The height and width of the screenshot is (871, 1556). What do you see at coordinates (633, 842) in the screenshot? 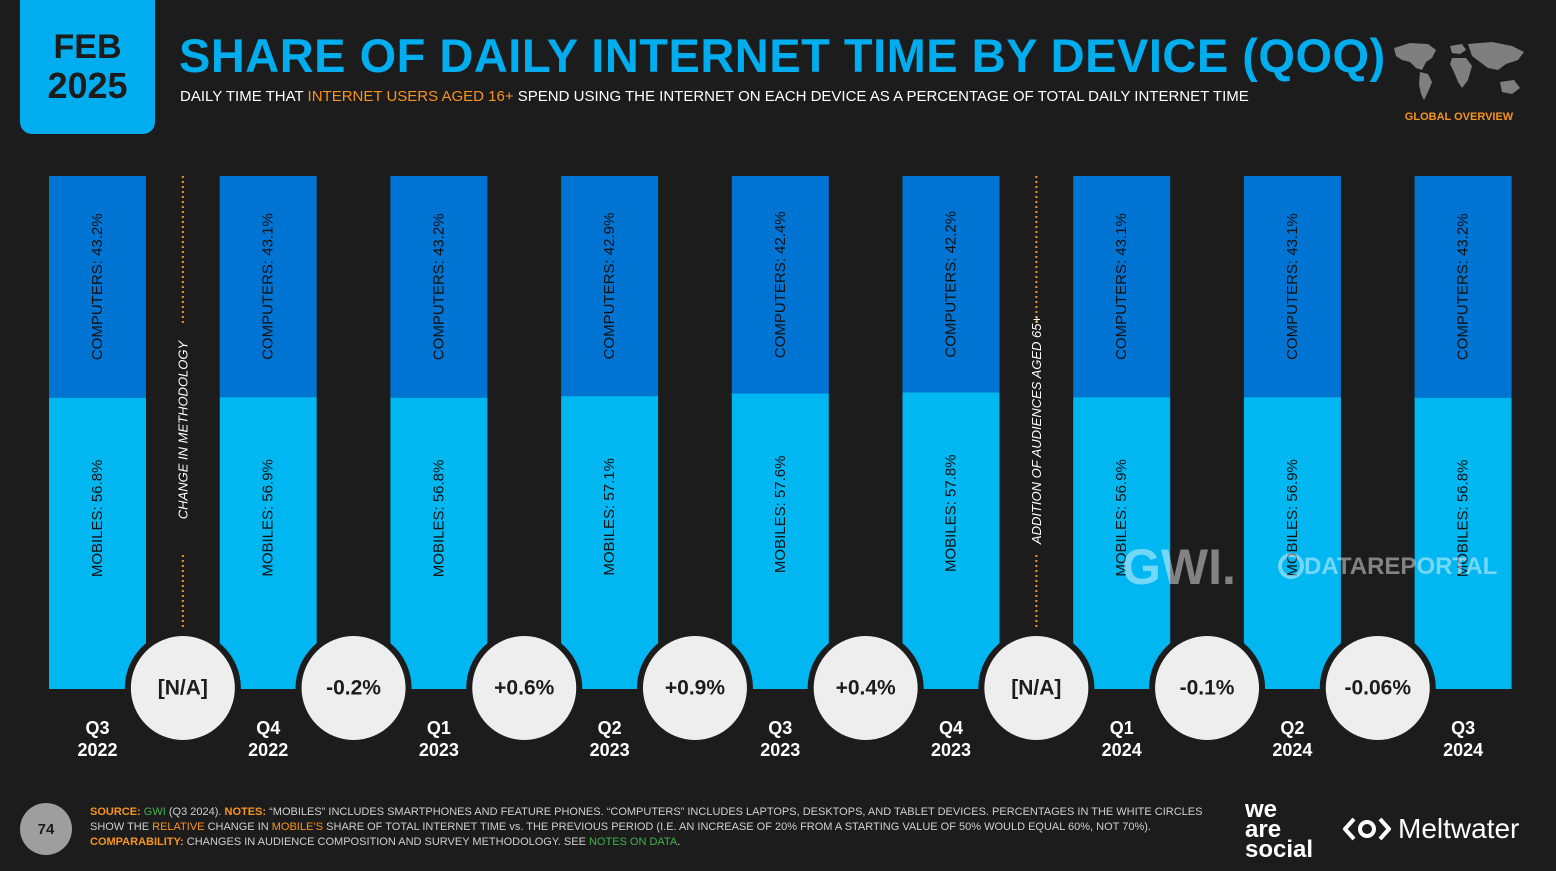
I see `notes-on-data-link: NOTES ON DATA` at bounding box center [633, 842].